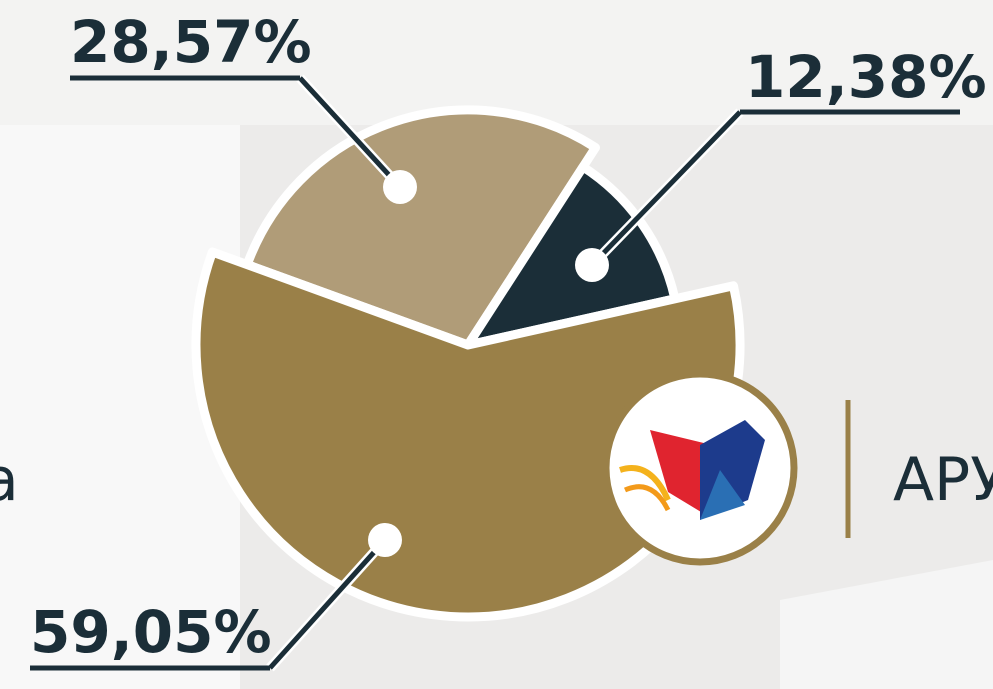  What do you see at coordinates (151, 632) in the screenshot?
I see `value-label: 59,05%` at bounding box center [151, 632].